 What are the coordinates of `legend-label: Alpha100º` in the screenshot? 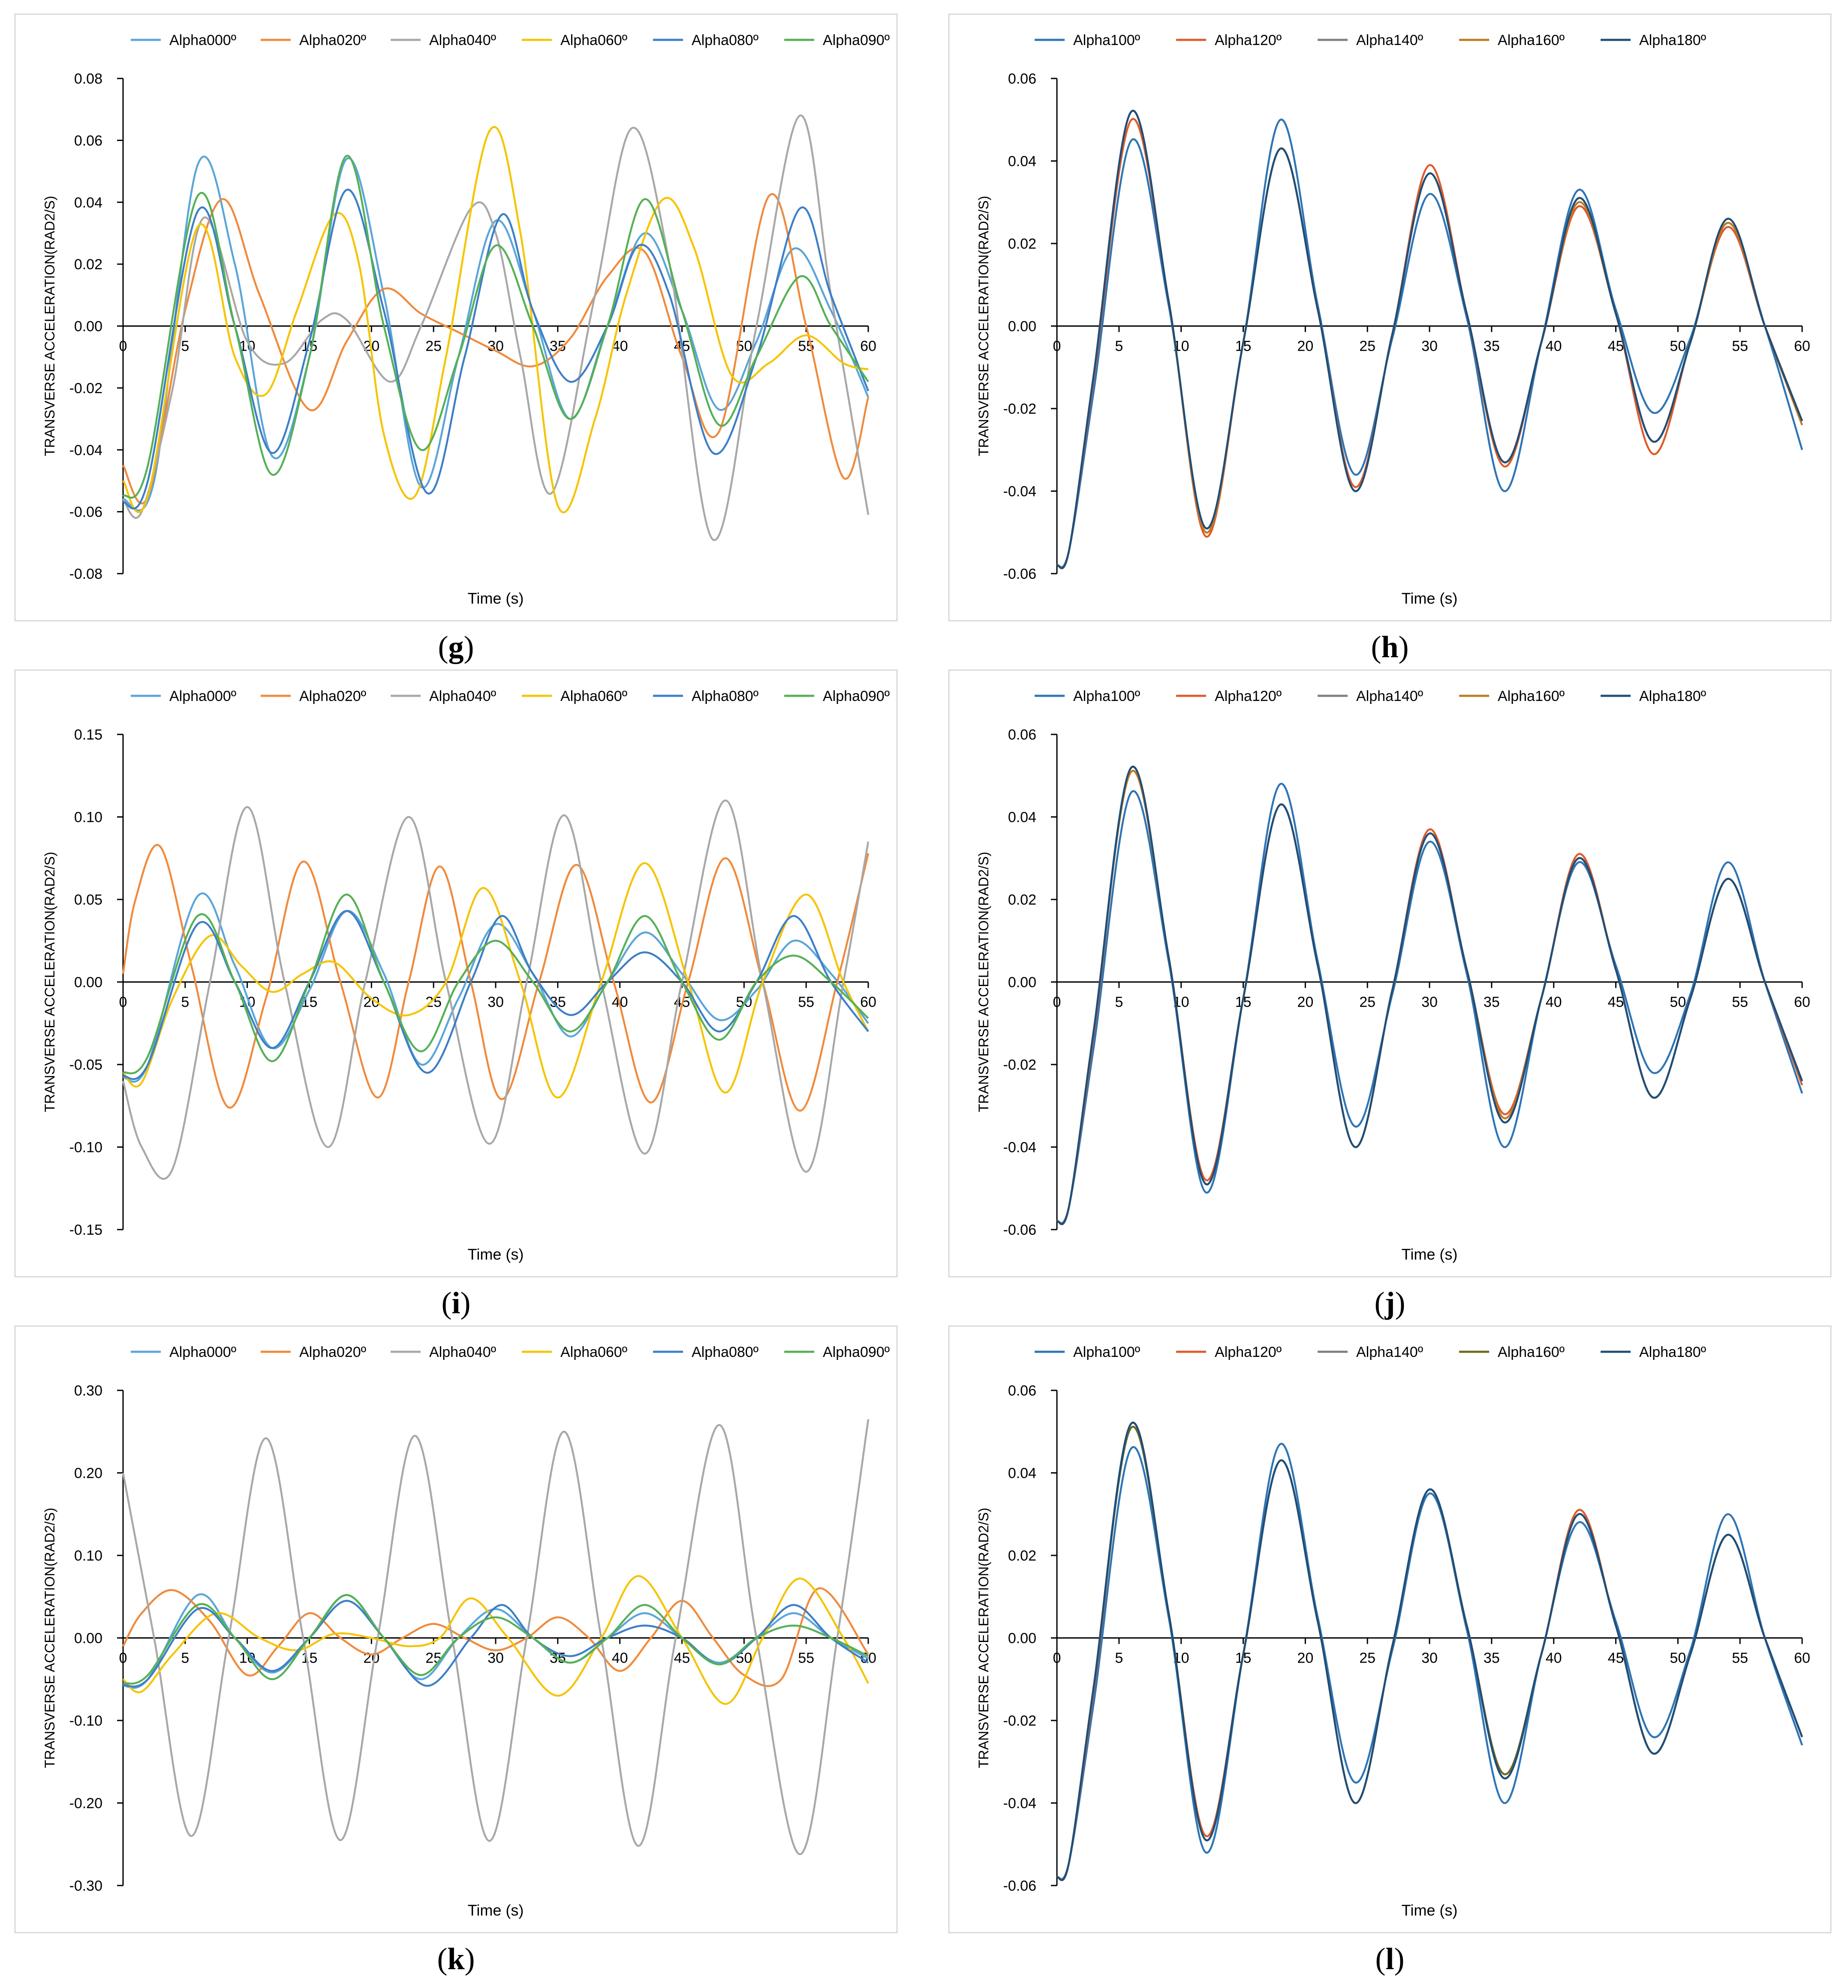 It's located at (1106, 40).